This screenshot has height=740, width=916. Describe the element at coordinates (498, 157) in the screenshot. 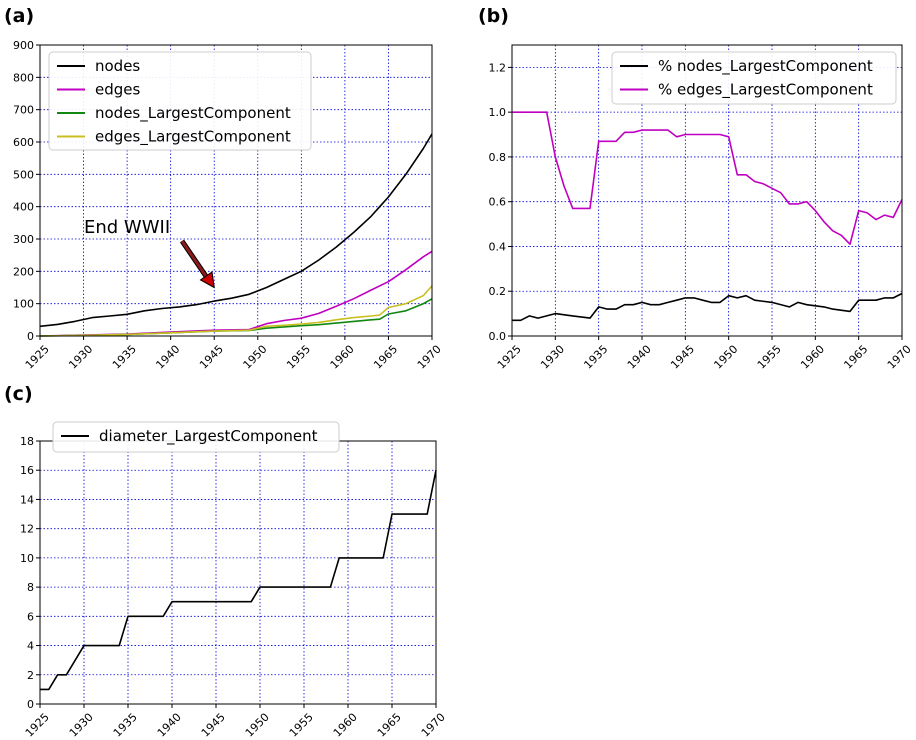

I see `y-tick-label: 0.8` at that location.